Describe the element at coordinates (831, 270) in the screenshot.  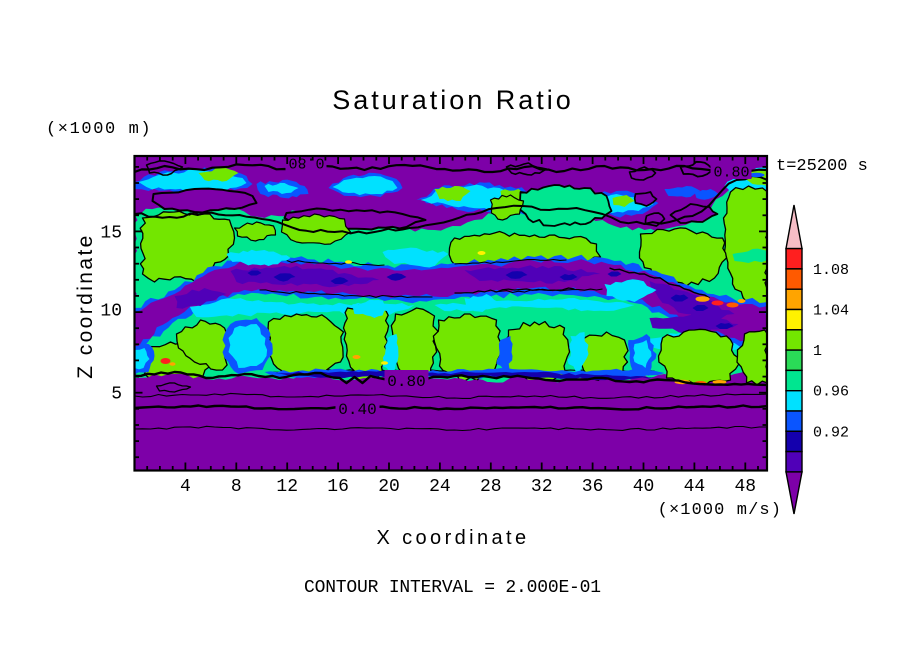
I see `svg-text: 1.08` at that location.